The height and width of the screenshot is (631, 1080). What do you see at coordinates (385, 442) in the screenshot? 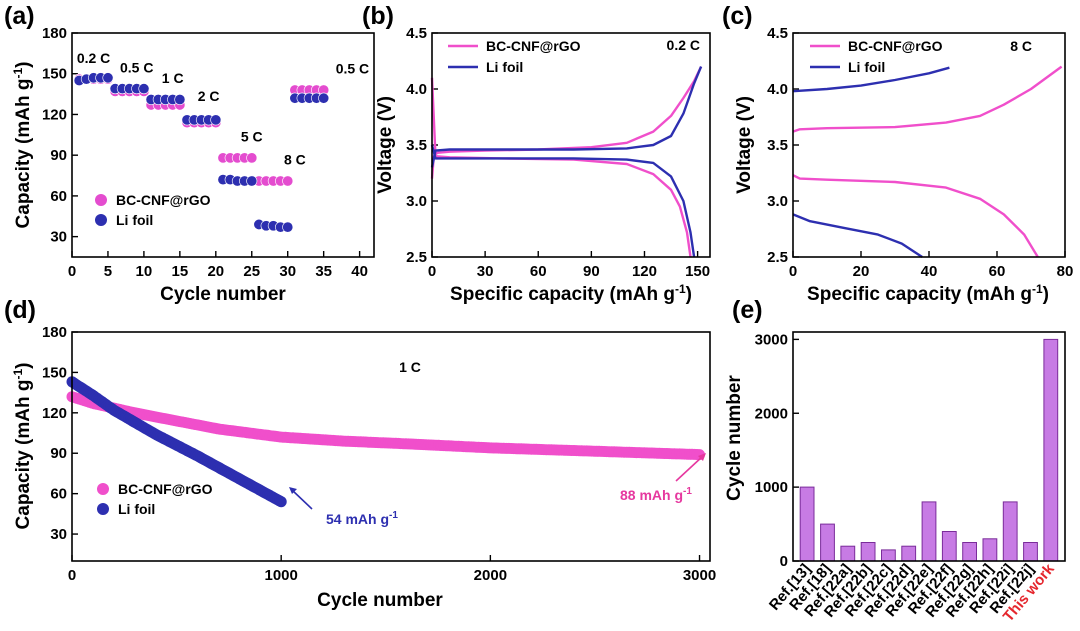
I see `panel-d-series` at bounding box center [385, 442].